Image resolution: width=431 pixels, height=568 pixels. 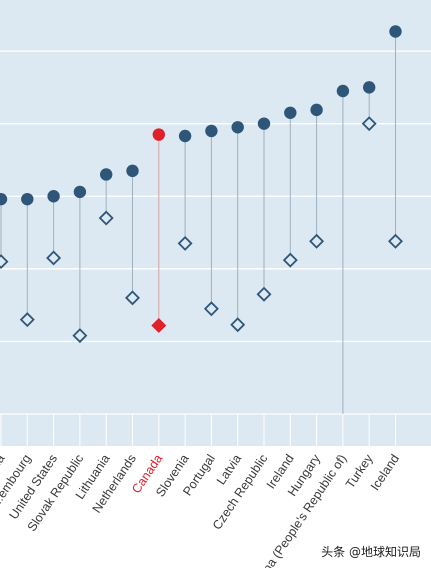 What do you see at coordinates (4, 464) in the screenshot?
I see `category-label: ...ia` at bounding box center [4, 464].